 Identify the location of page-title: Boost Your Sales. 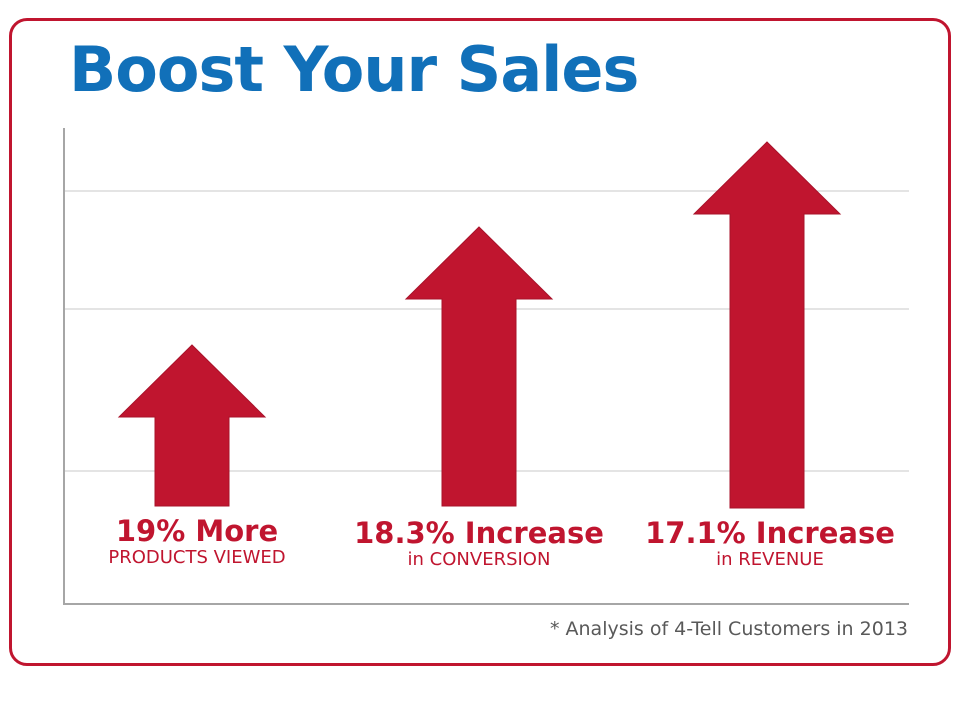
(354, 69).